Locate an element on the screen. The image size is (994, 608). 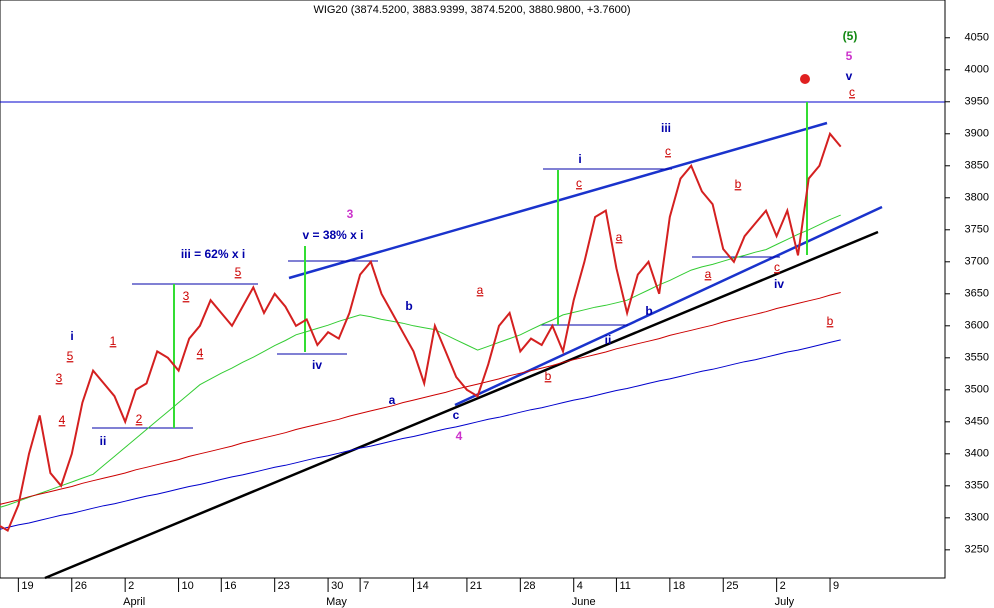
y-tick-label: 3550 is located at coordinates (977, 358).